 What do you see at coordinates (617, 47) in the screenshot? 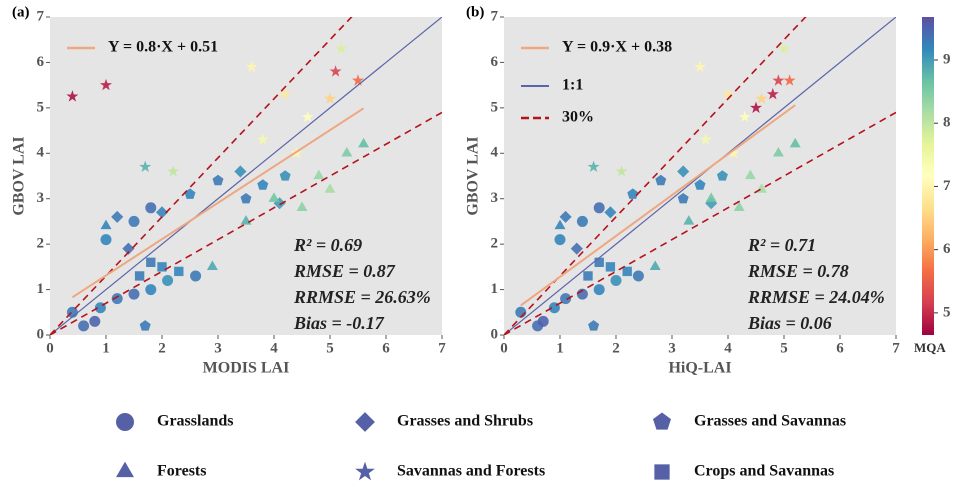
I see `legend-fit-label: Y = 0.9·X + 0.38` at bounding box center [617, 47].